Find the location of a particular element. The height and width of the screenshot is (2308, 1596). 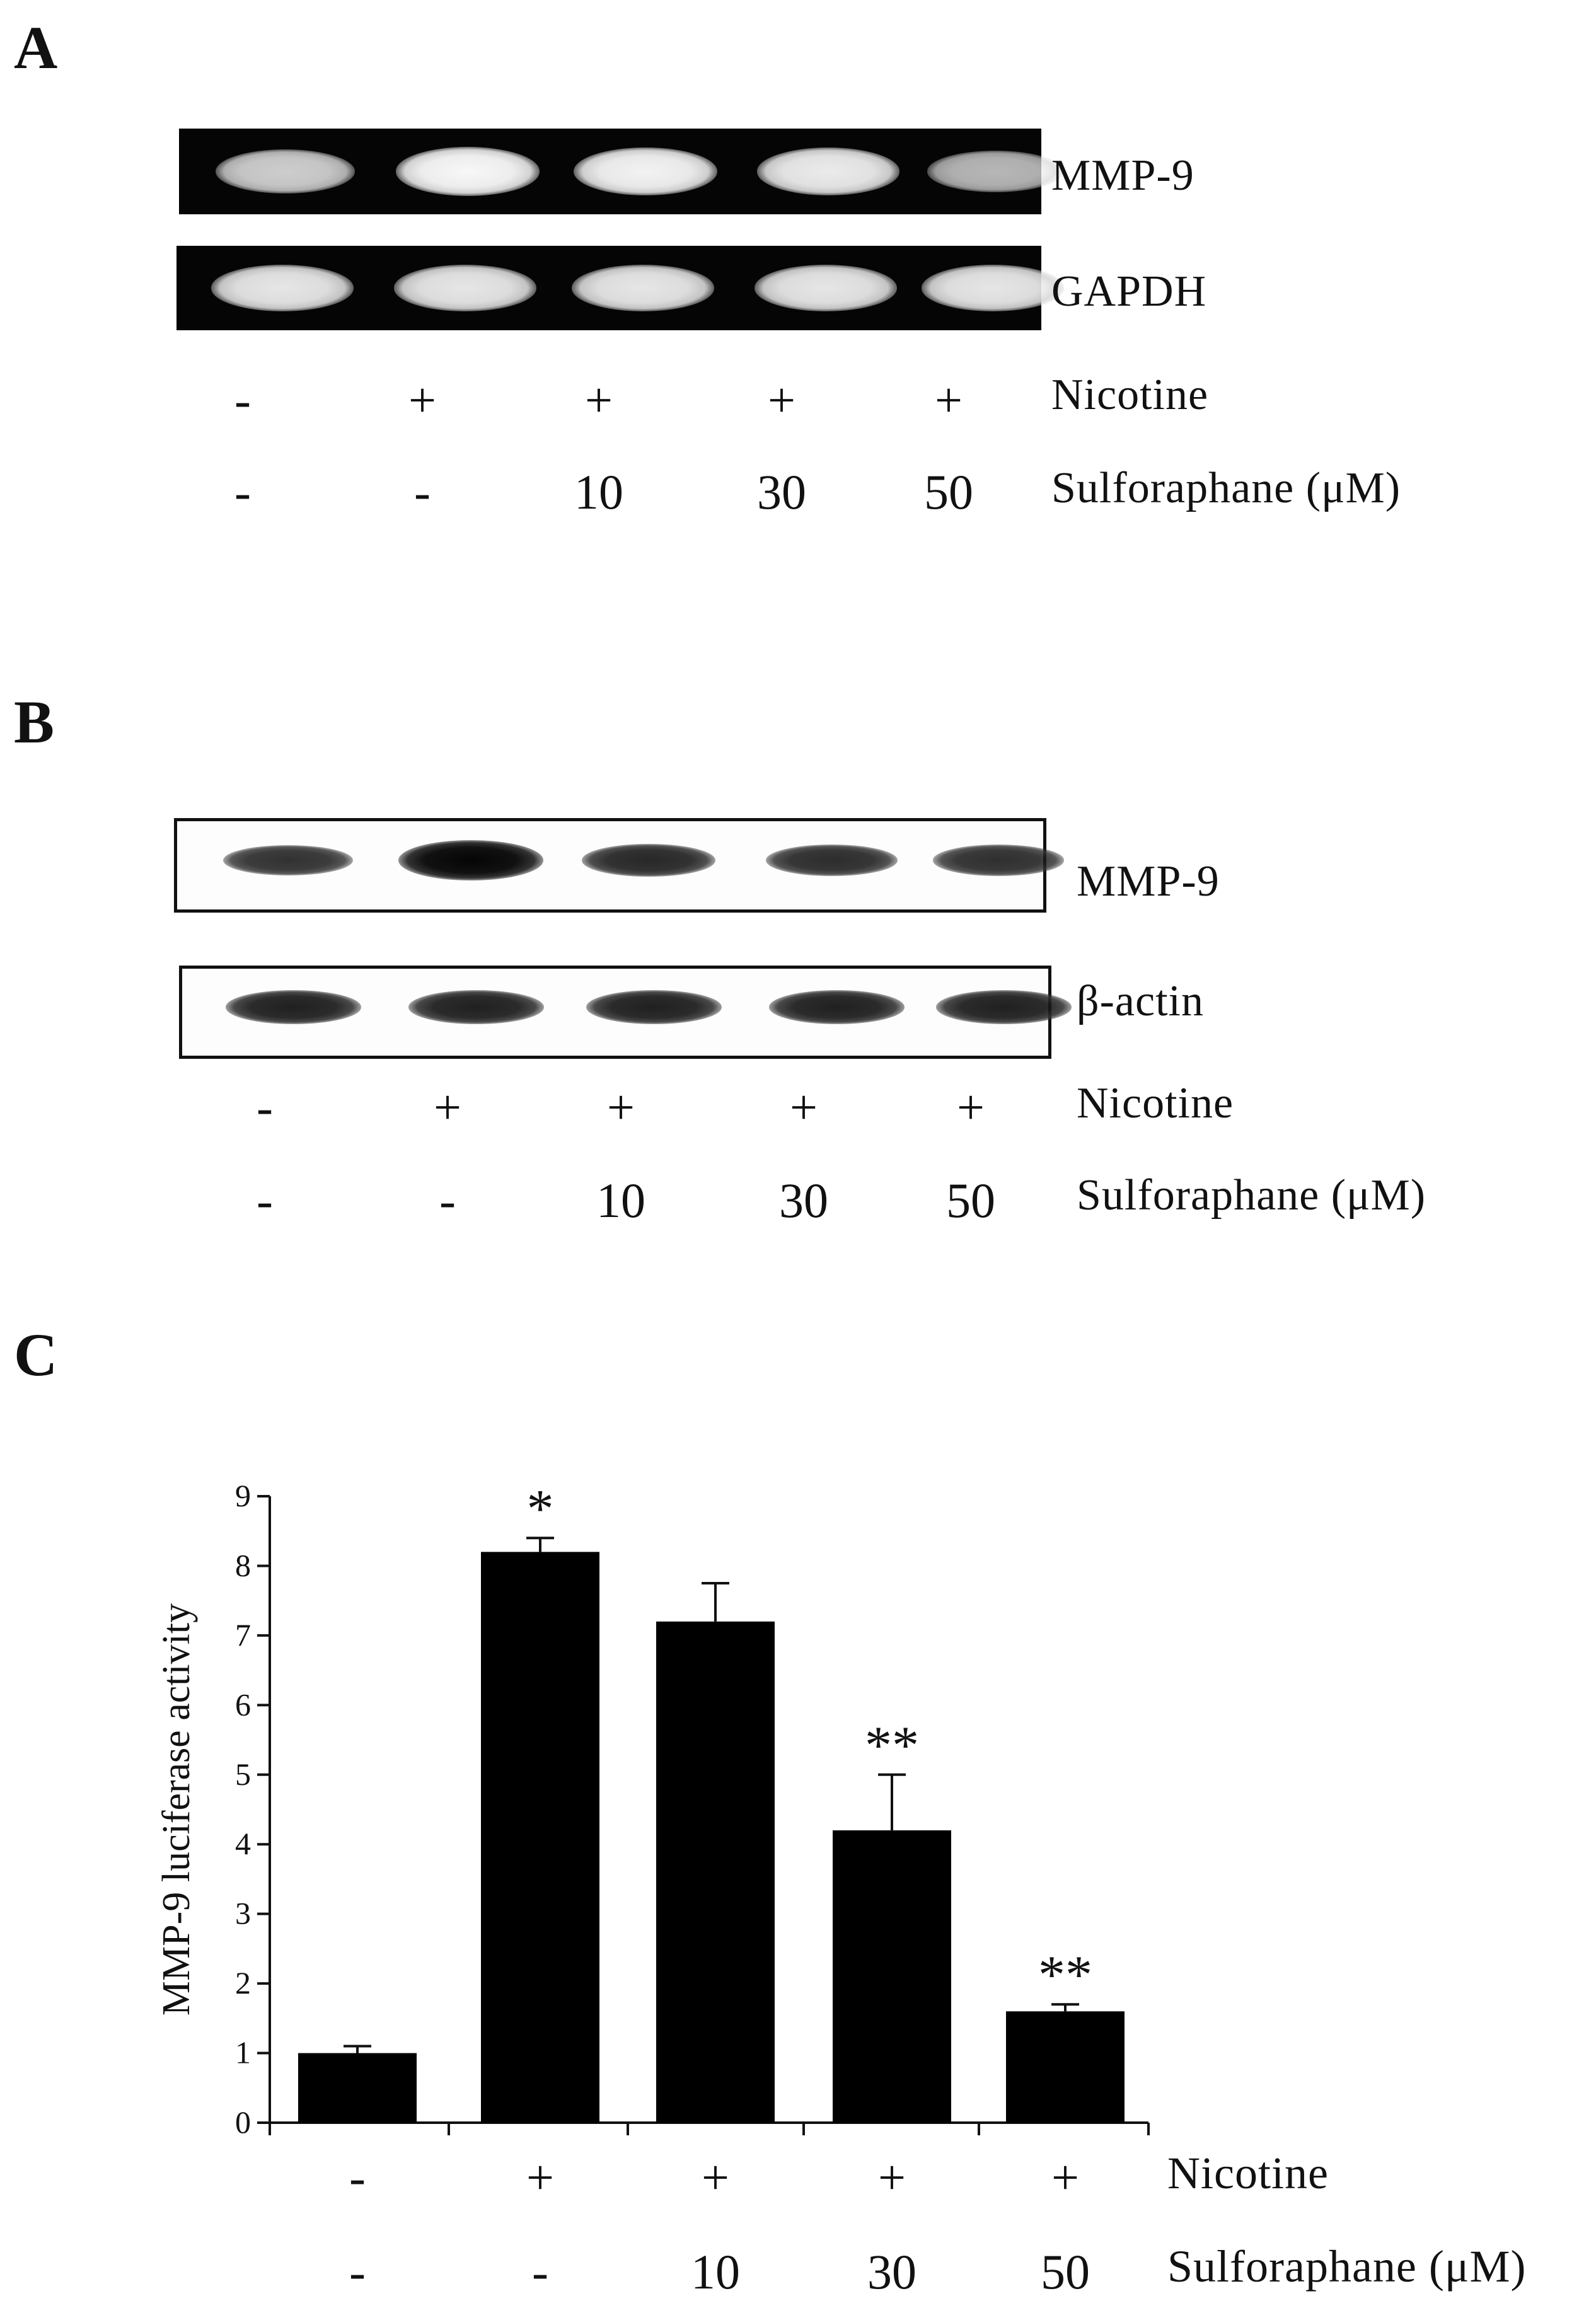

panel-b-nicotine-cell: - is located at coordinates (265, 1107).